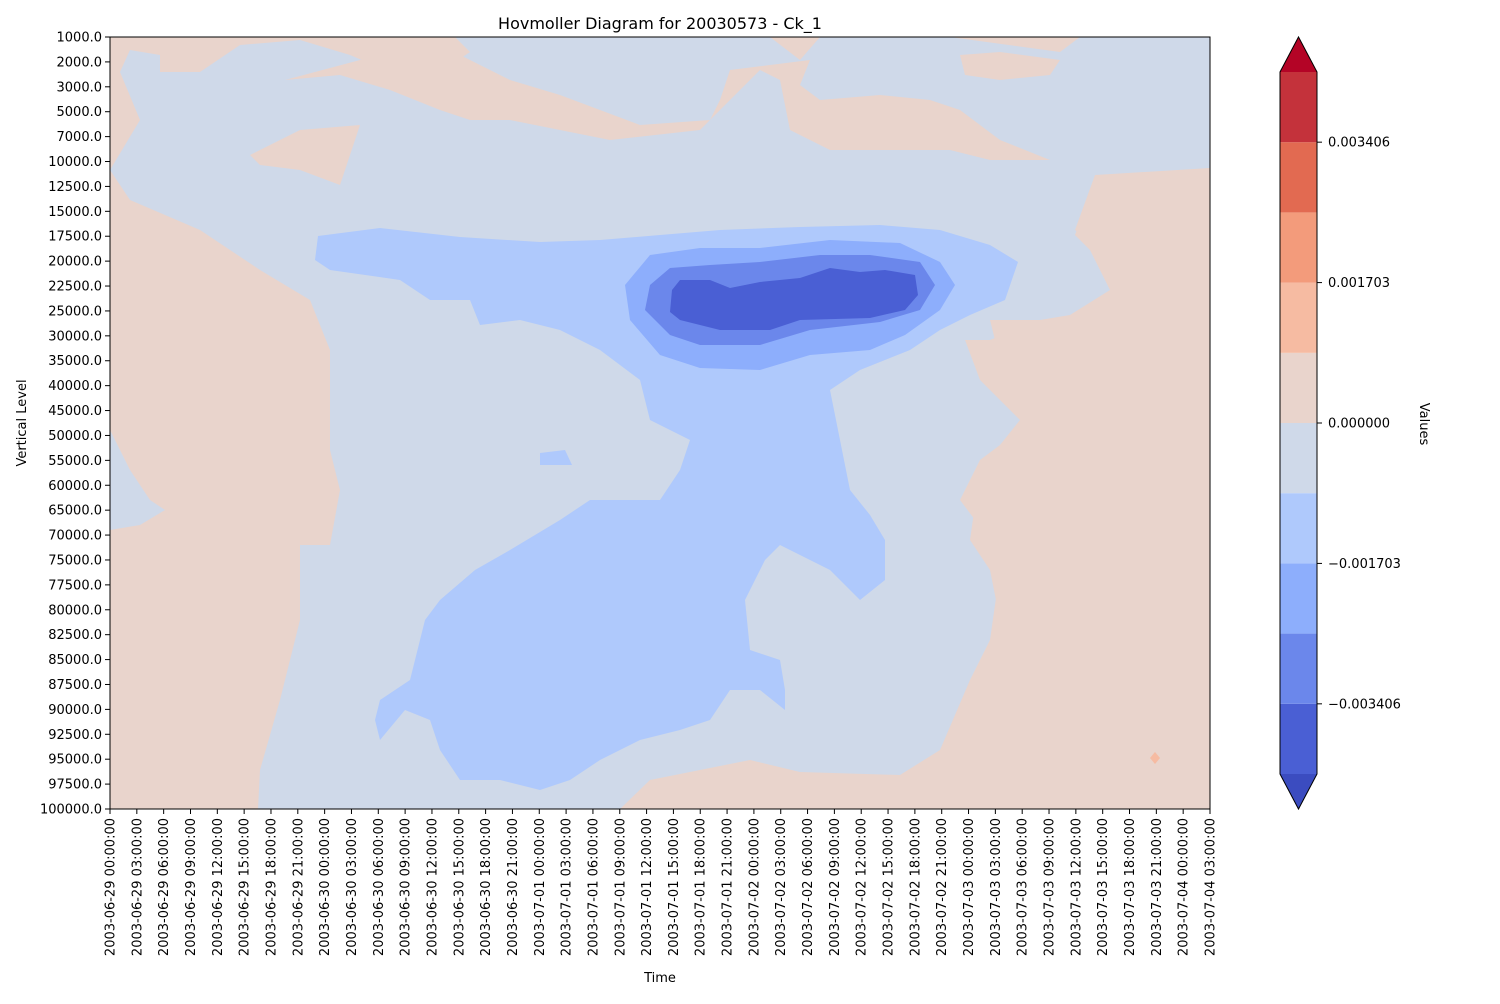 This screenshot has width=1500, height=1004. Describe the element at coordinates (75, 411) in the screenshot. I see `y-tick-label: 45000.0` at that location.